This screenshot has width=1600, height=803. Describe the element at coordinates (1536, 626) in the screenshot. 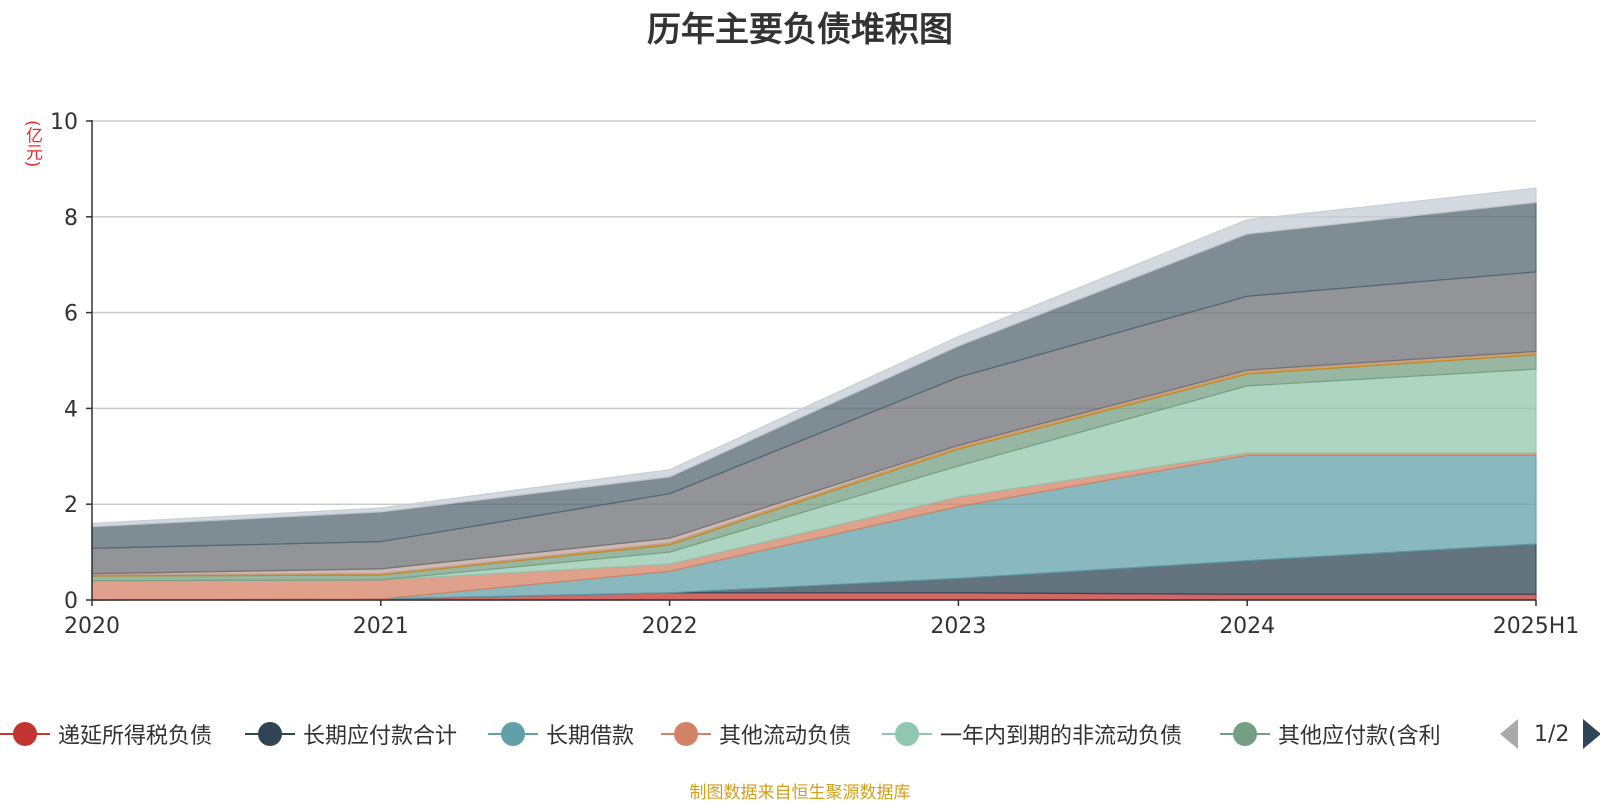

I see `x-tick-label: 2025H1` at that location.